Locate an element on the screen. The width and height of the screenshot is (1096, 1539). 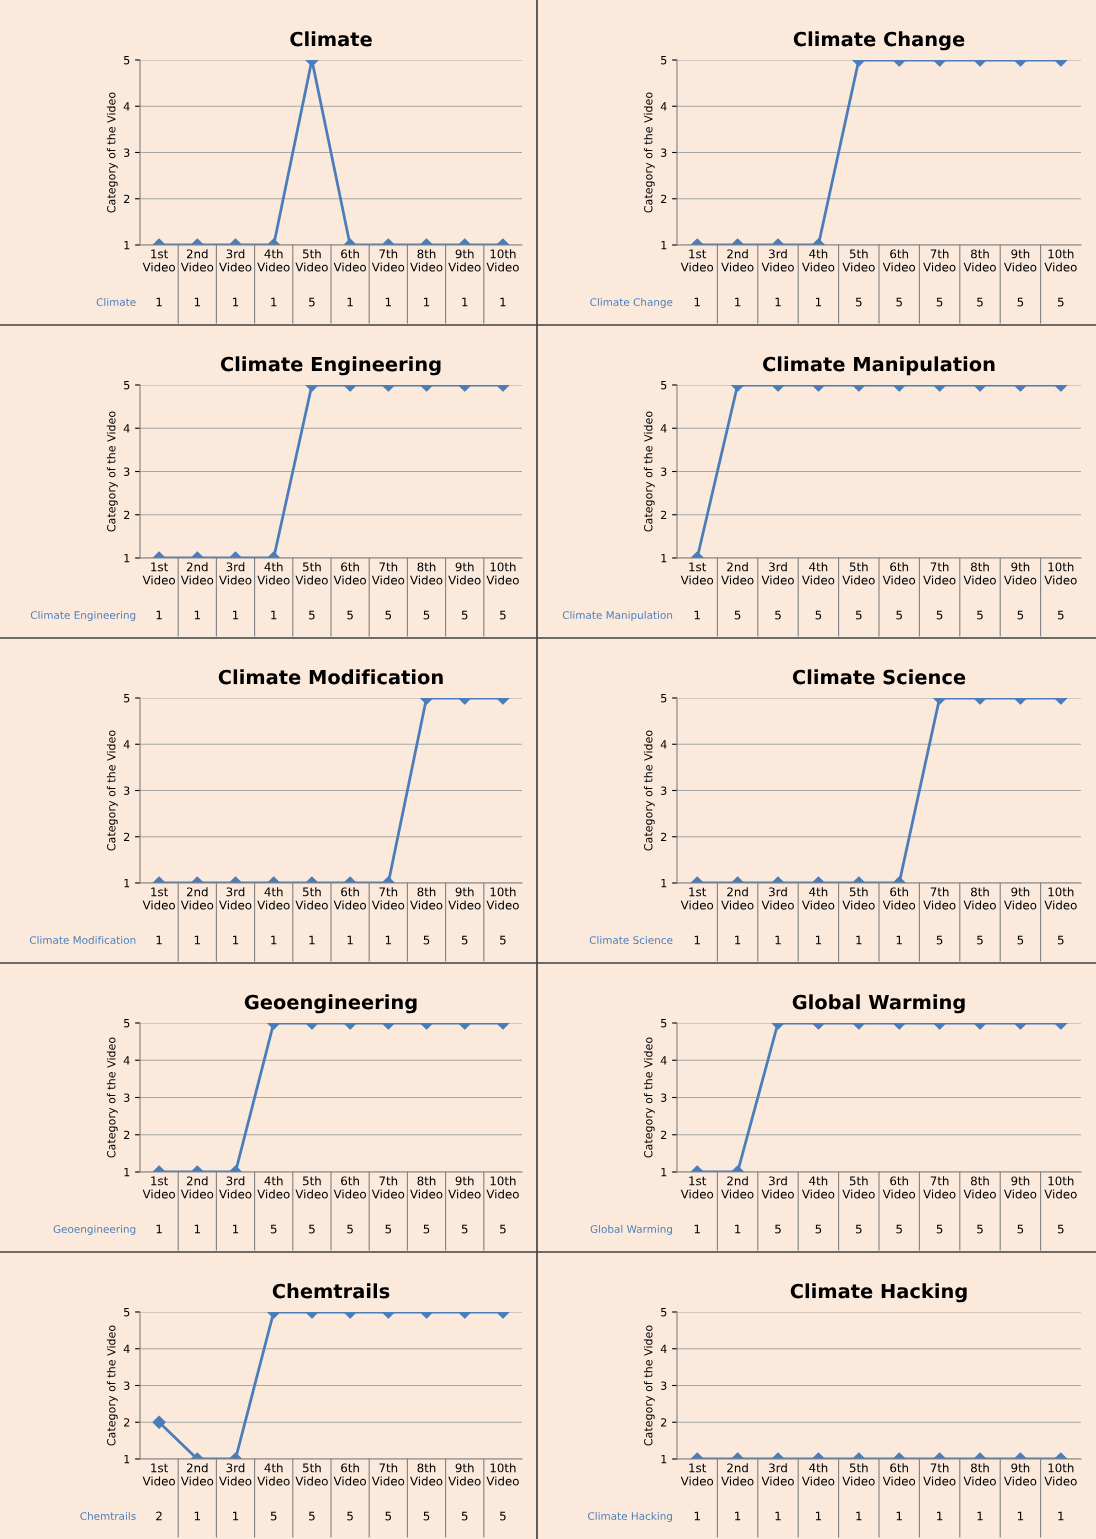
data-label: 2 is located at coordinates (159, 1516).